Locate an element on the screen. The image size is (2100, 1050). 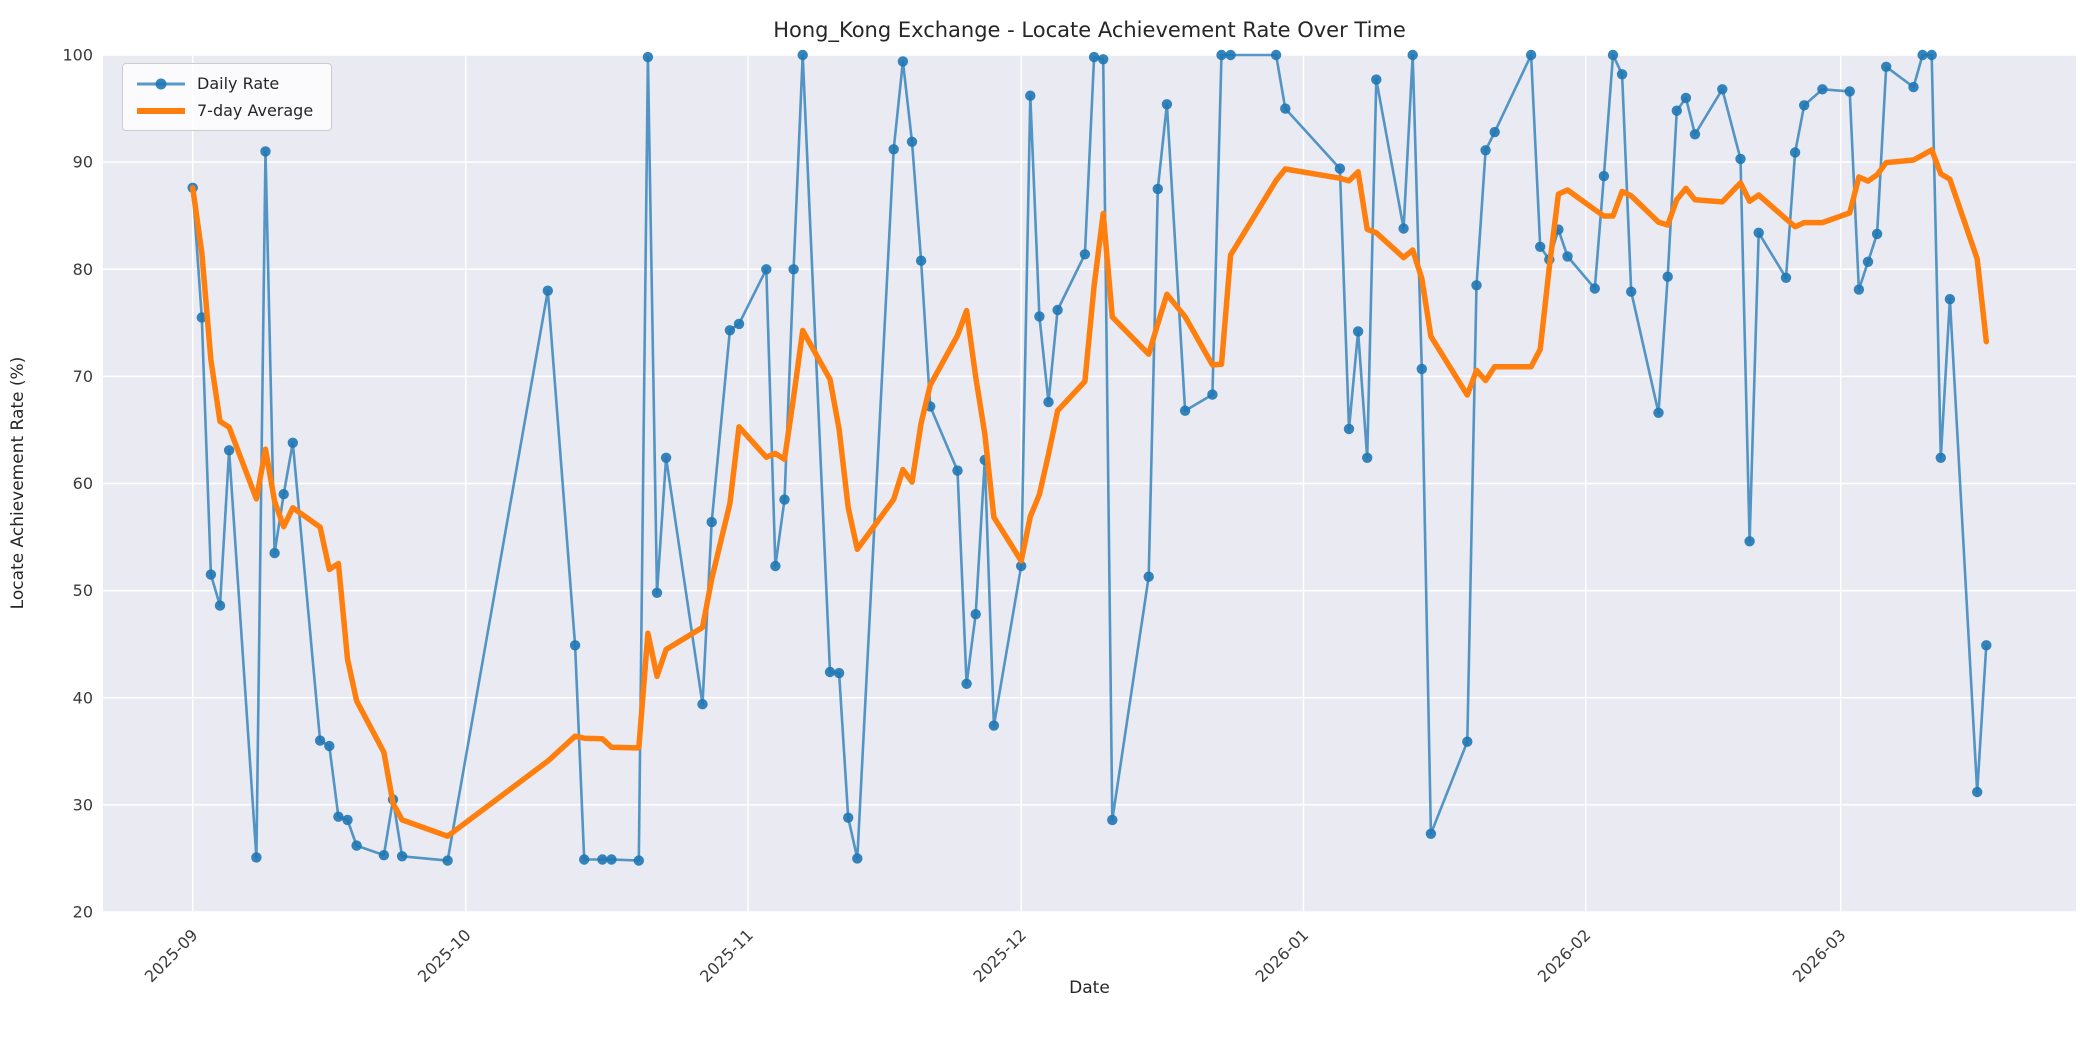
daily-rate-line-marker-icon is located at coordinates (161, 83).